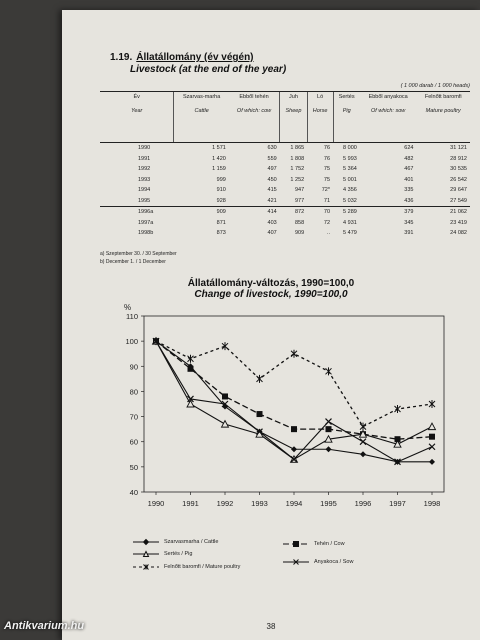 This screenshot has height=640, width=480. I want to click on column-header-en: Of which: cow, so click(254, 111).